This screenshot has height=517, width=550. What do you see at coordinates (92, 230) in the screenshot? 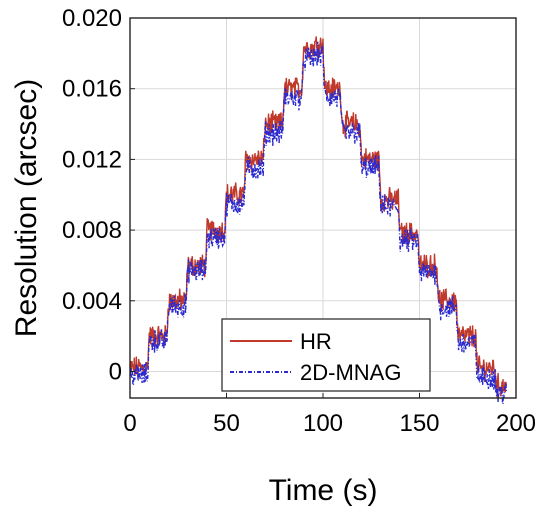
I see `y-tick-label: 0.008` at bounding box center [92, 230].